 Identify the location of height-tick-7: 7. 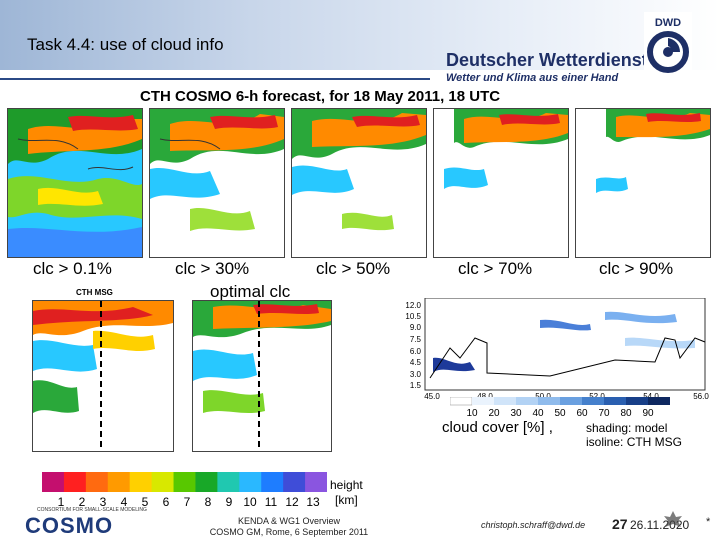
(187, 502).